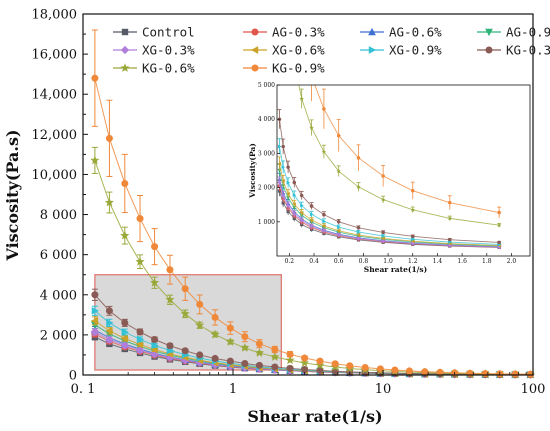 The height and width of the screenshot is (431, 550). What do you see at coordinates (413, 261) in the screenshot?
I see `inset-x-tick-label: 1.2` at bounding box center [413, 261].